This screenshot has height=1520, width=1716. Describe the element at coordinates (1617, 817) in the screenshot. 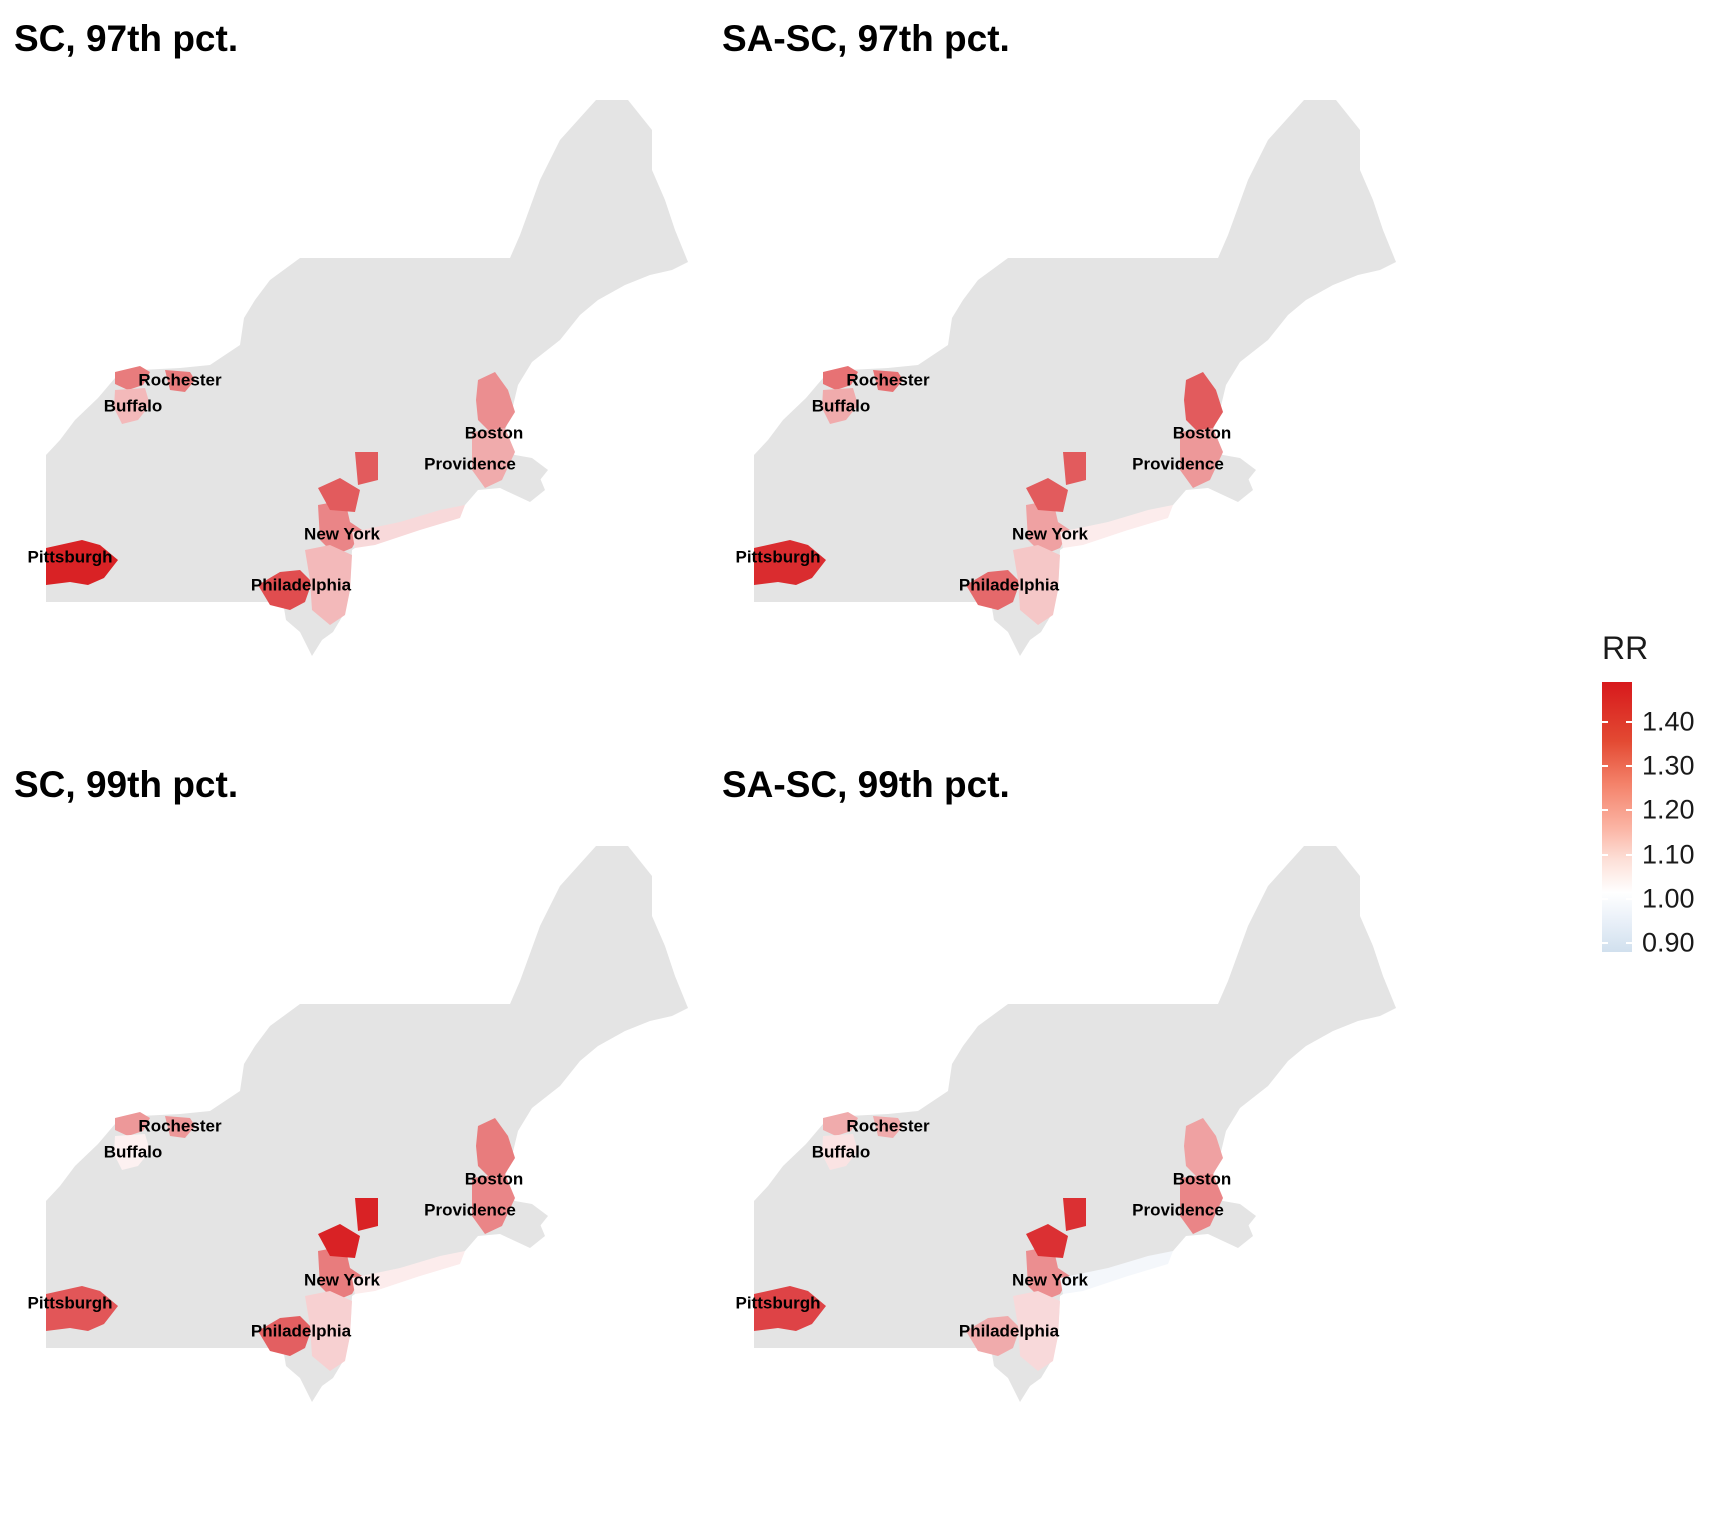

I see `legend-color-bar` at that location.